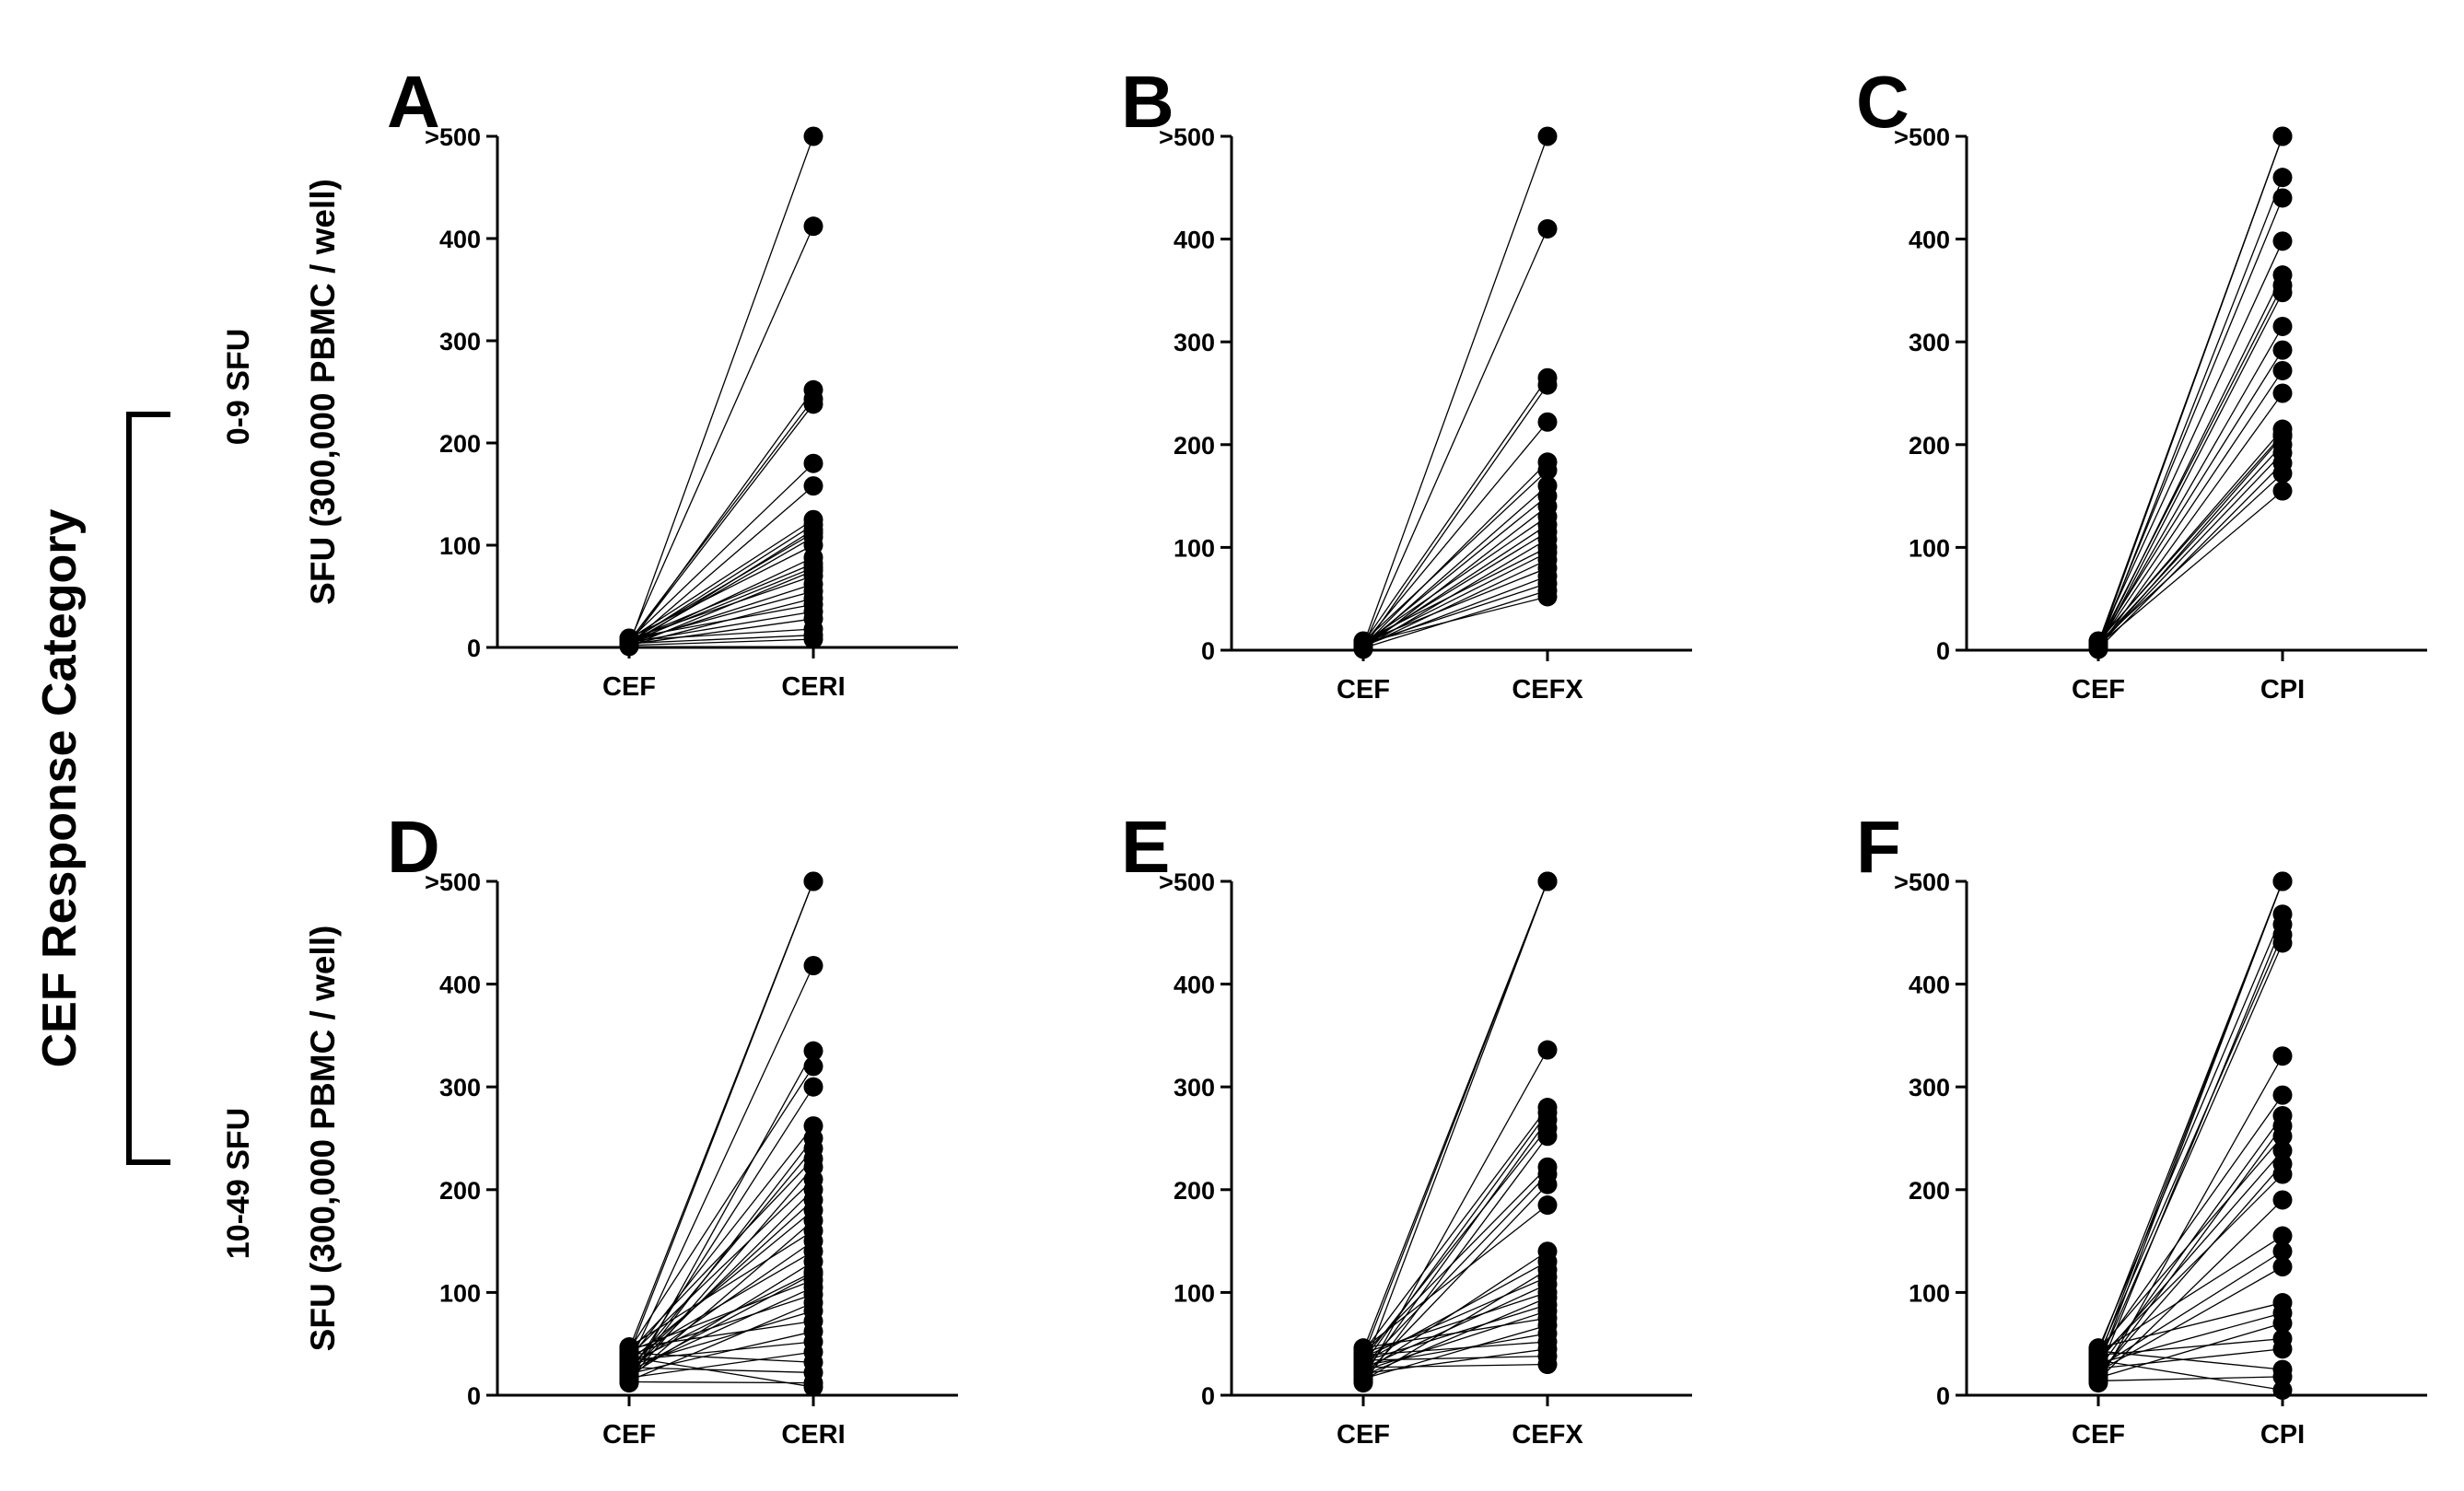  What do you see at coordinates (1194, 985) in the screenshot?
I see `y-tick-label-e: 400` at bounding box center [1194, 985].